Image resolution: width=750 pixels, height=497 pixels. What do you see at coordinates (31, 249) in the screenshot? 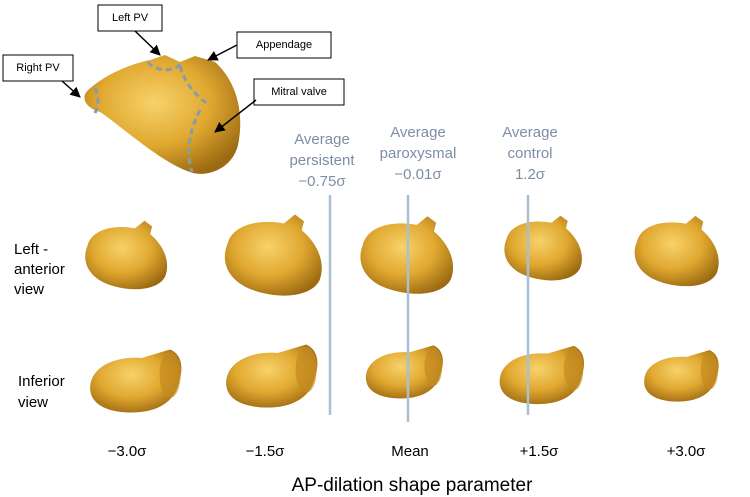
I see `row-label: Left -` at bounding box center [31, 249].